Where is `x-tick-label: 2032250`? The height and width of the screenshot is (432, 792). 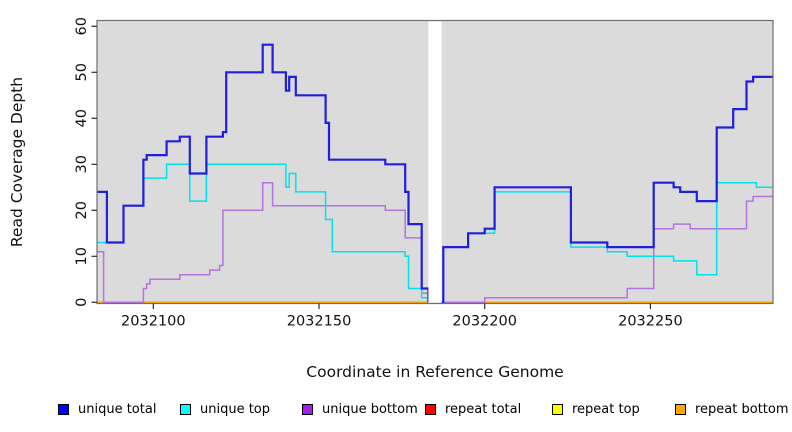
x-tick-label: 2032250 is located at coordinates (650, 322).